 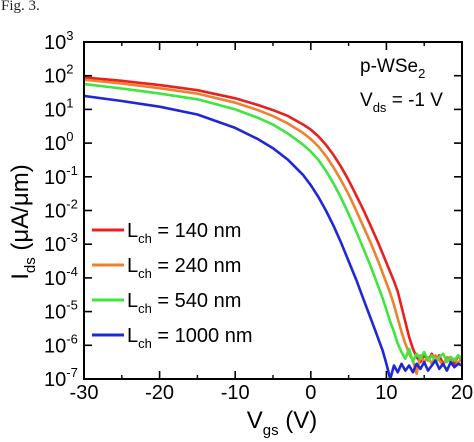 I want to click on legend-label-4: Lch = 1000 nm, so click(x=189, y=338).